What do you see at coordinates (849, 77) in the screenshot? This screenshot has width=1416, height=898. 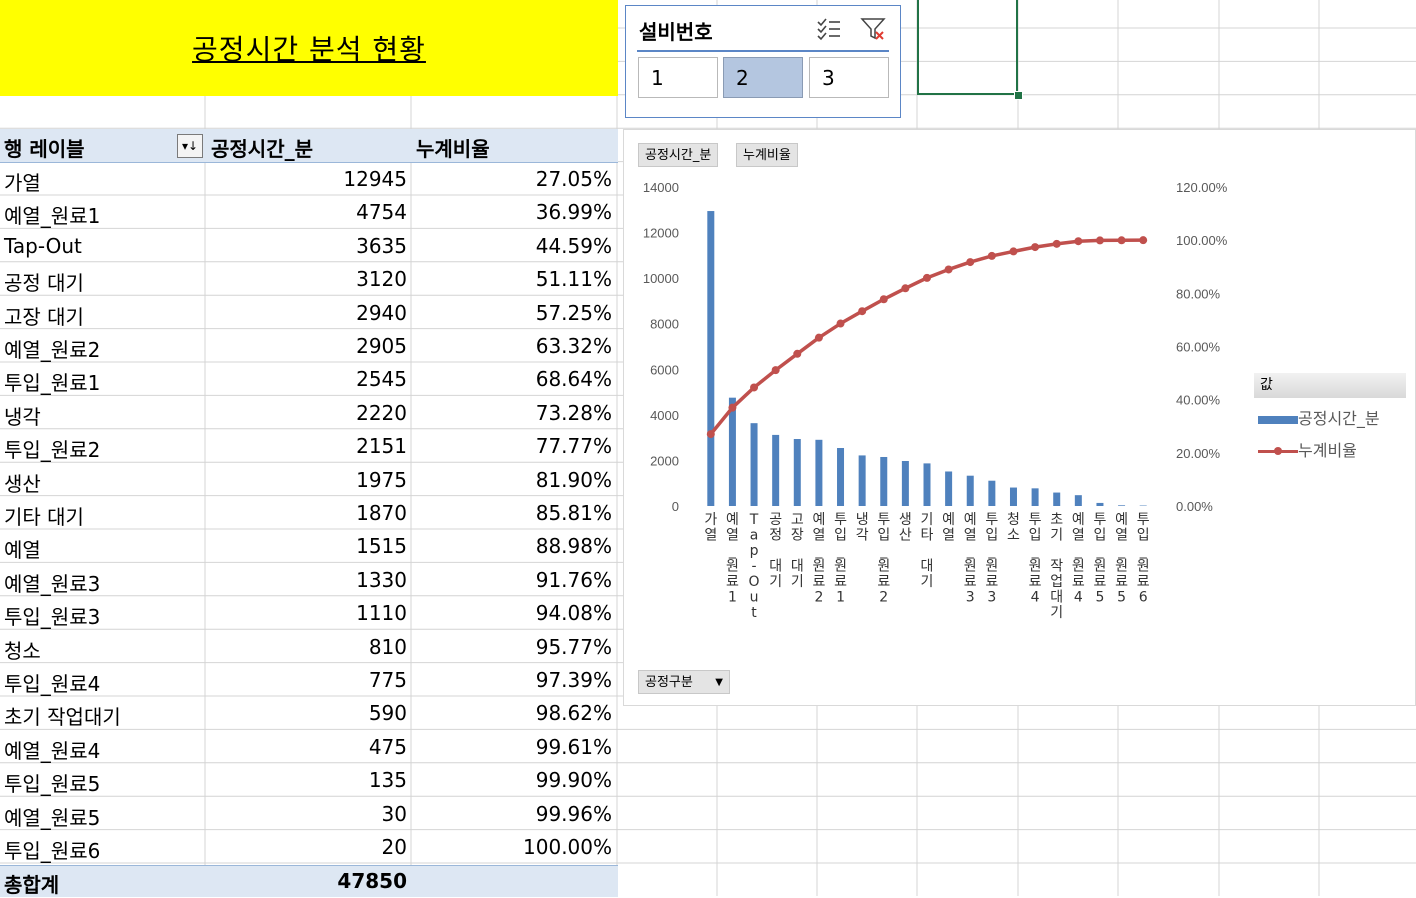 I see `slicer-button-3: 3` at bounding box center [849, 77].